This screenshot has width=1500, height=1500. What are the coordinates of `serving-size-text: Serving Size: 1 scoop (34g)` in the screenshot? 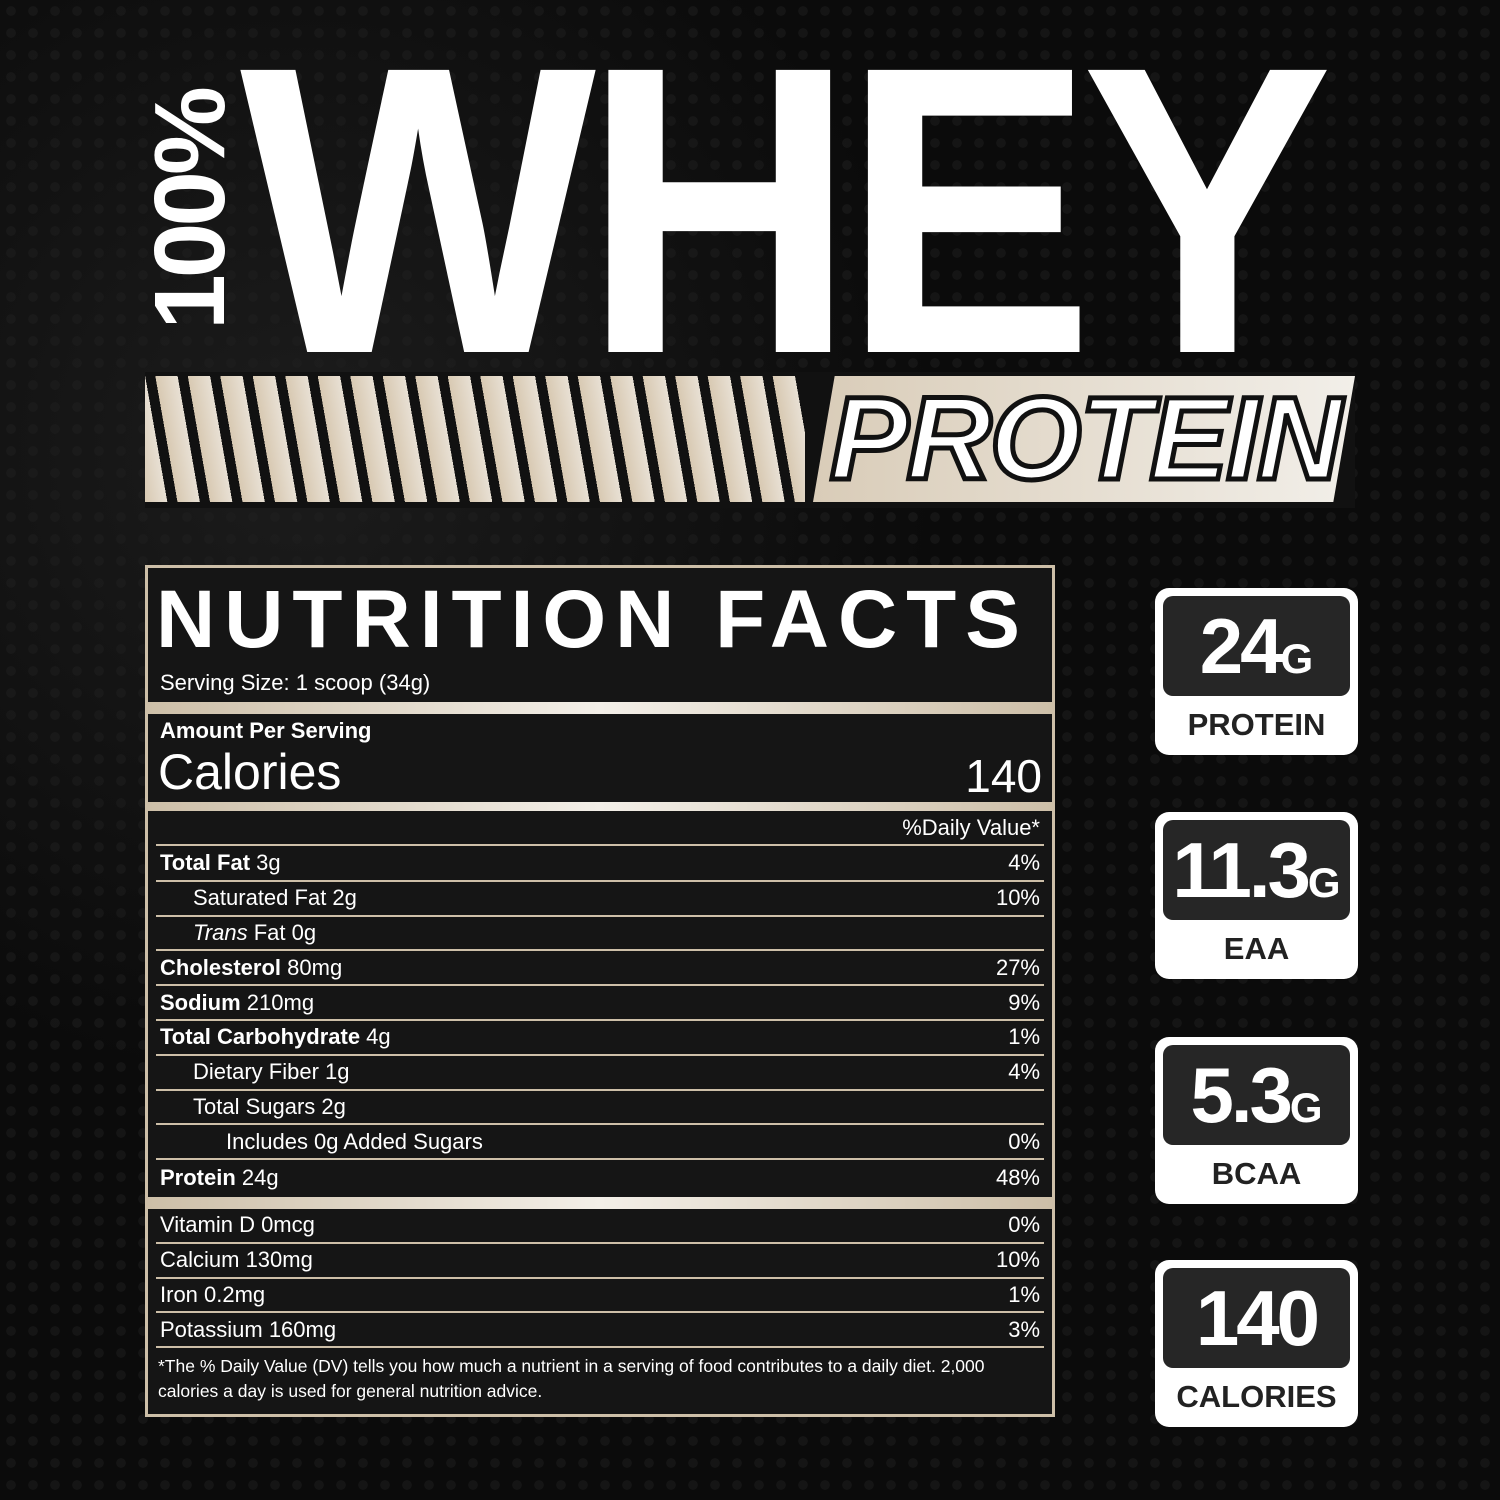 It's located at (295, 682).